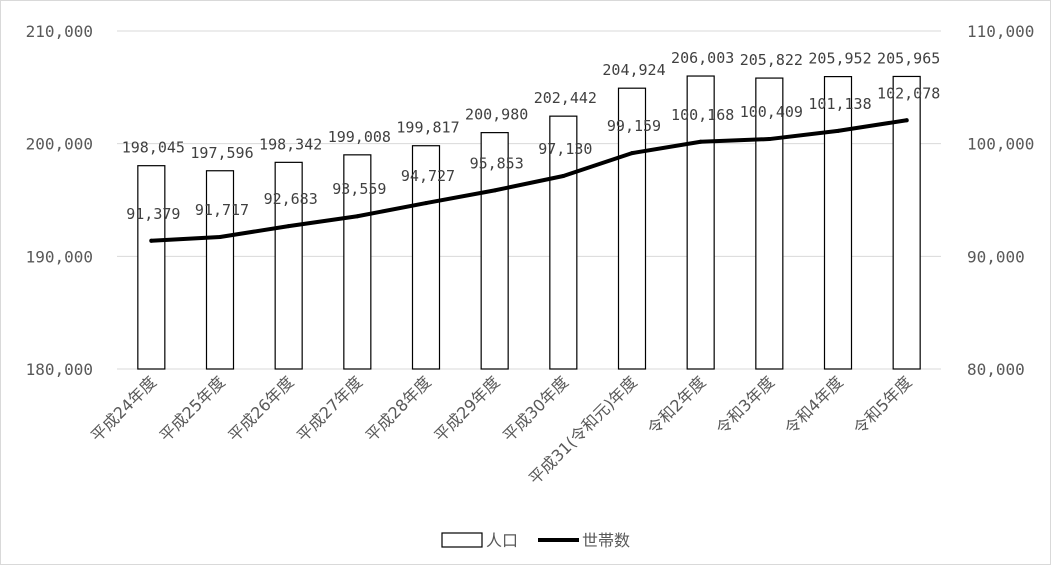 Image resolution: width=1051 pixels, height=565 pixels. What do you see at coordinates (260, 408) in the screenshot?
I see `x-category-label: 平成26年度` at bounding box center [260, 408].